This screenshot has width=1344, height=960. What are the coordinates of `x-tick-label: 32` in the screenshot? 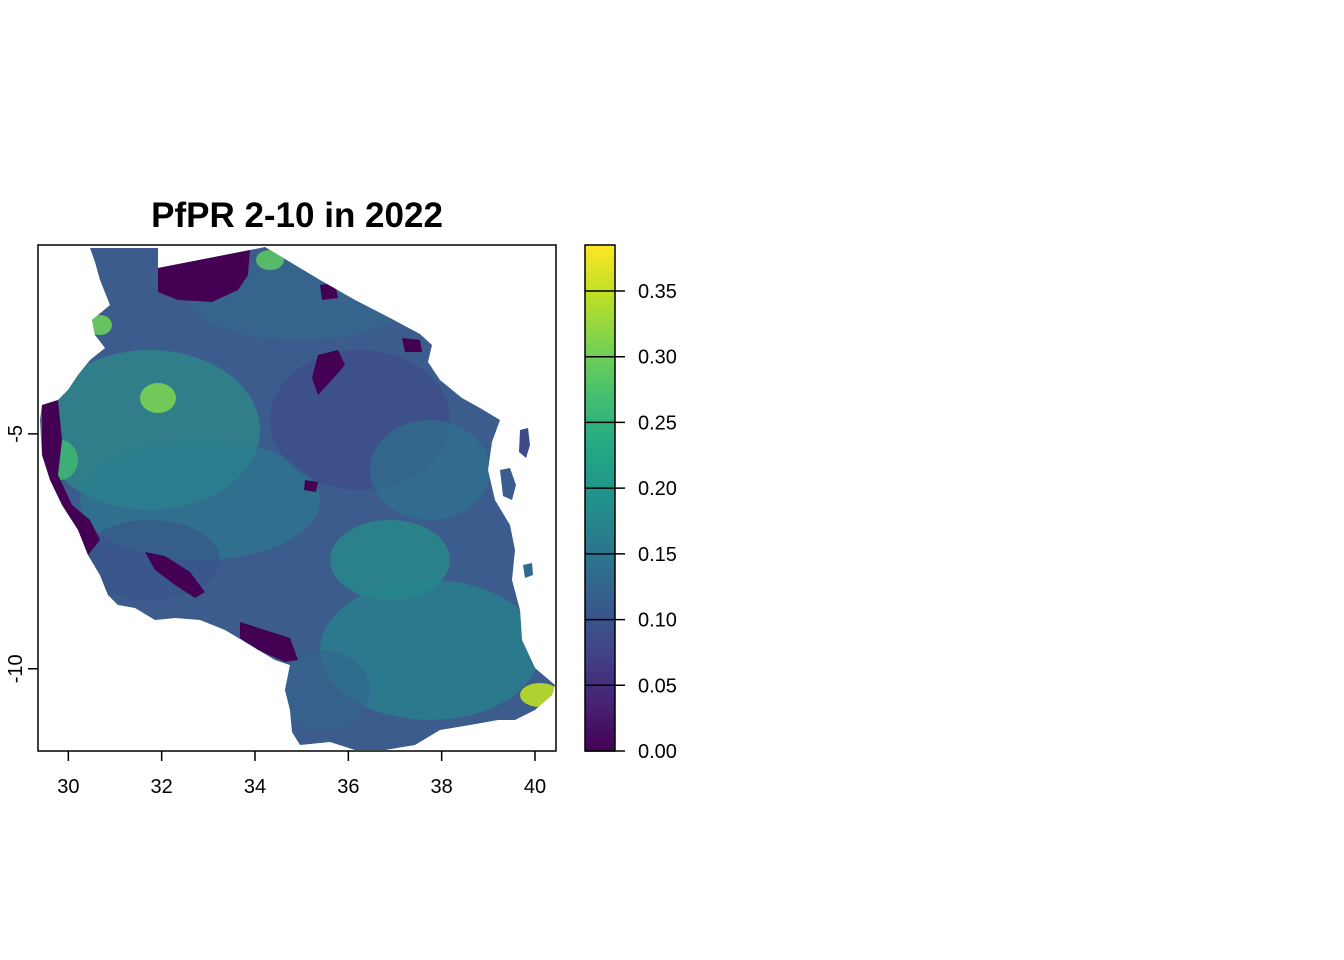 It's located at (162, 787).